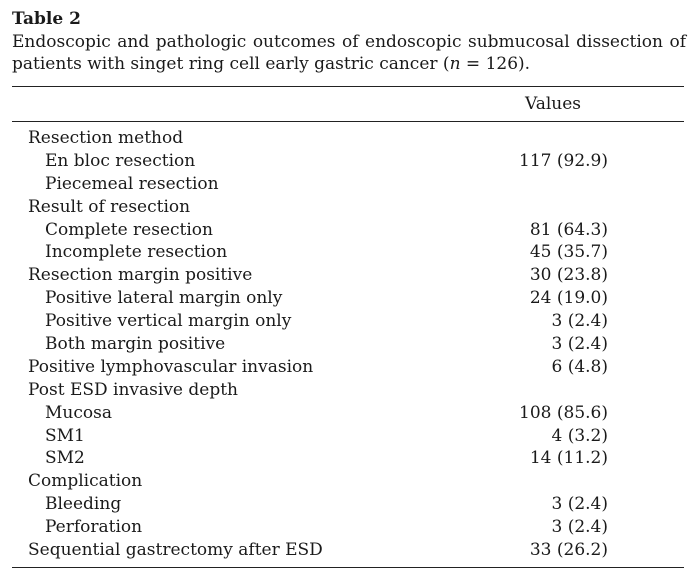  Describe the element at coordinates (348, 413) in the screenshot. I see `table-row: Mucosa 108 (85.6)` at that location.